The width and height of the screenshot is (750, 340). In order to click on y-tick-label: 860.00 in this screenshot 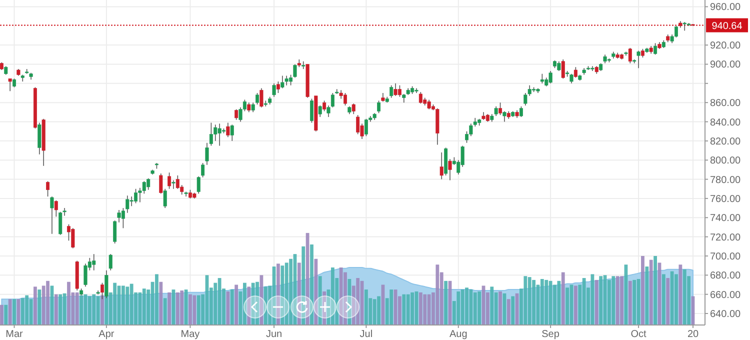, I will do `click(726, 104)`.